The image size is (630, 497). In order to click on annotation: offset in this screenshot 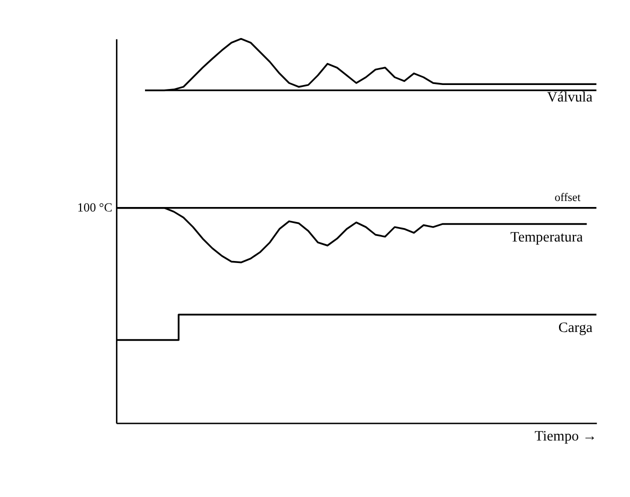, I will do `click(568, 198)`.